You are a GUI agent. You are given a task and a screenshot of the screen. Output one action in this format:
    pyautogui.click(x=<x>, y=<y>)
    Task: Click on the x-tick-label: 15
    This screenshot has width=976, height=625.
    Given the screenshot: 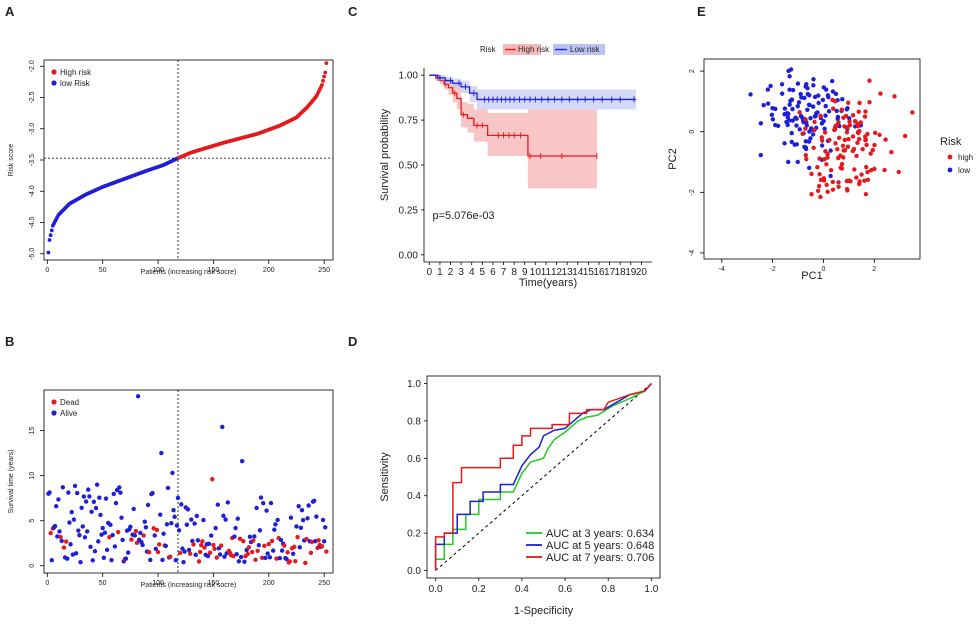 What is the action you would take?
    pyautogui.click(x=589, y=272)
    